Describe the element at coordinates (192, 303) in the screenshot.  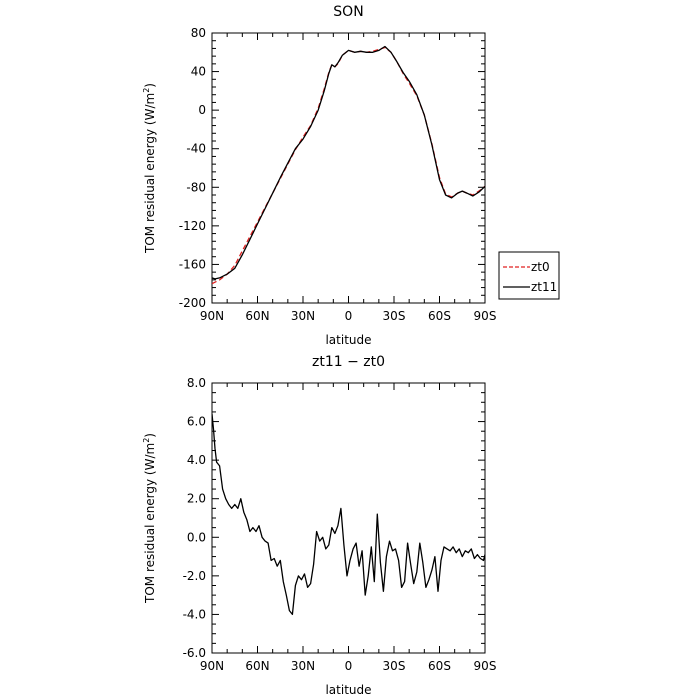
I see `y-tick-label: -200` at that location.